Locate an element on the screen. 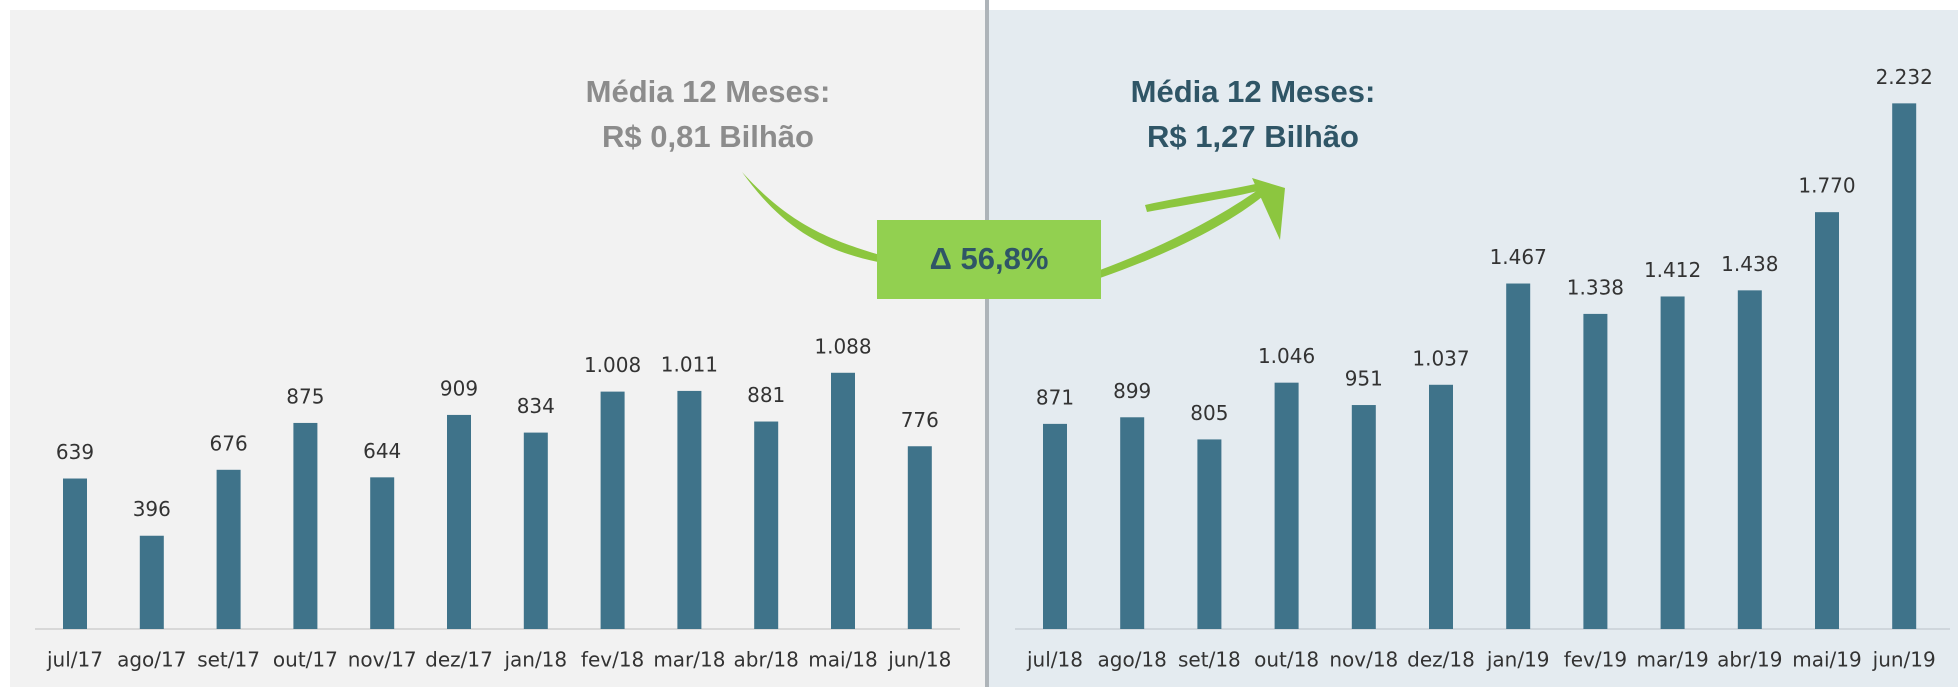 The width and height of the screenshot is (1958, 687). x-tick-label: fev/18 is located at coordinates (612, 660).